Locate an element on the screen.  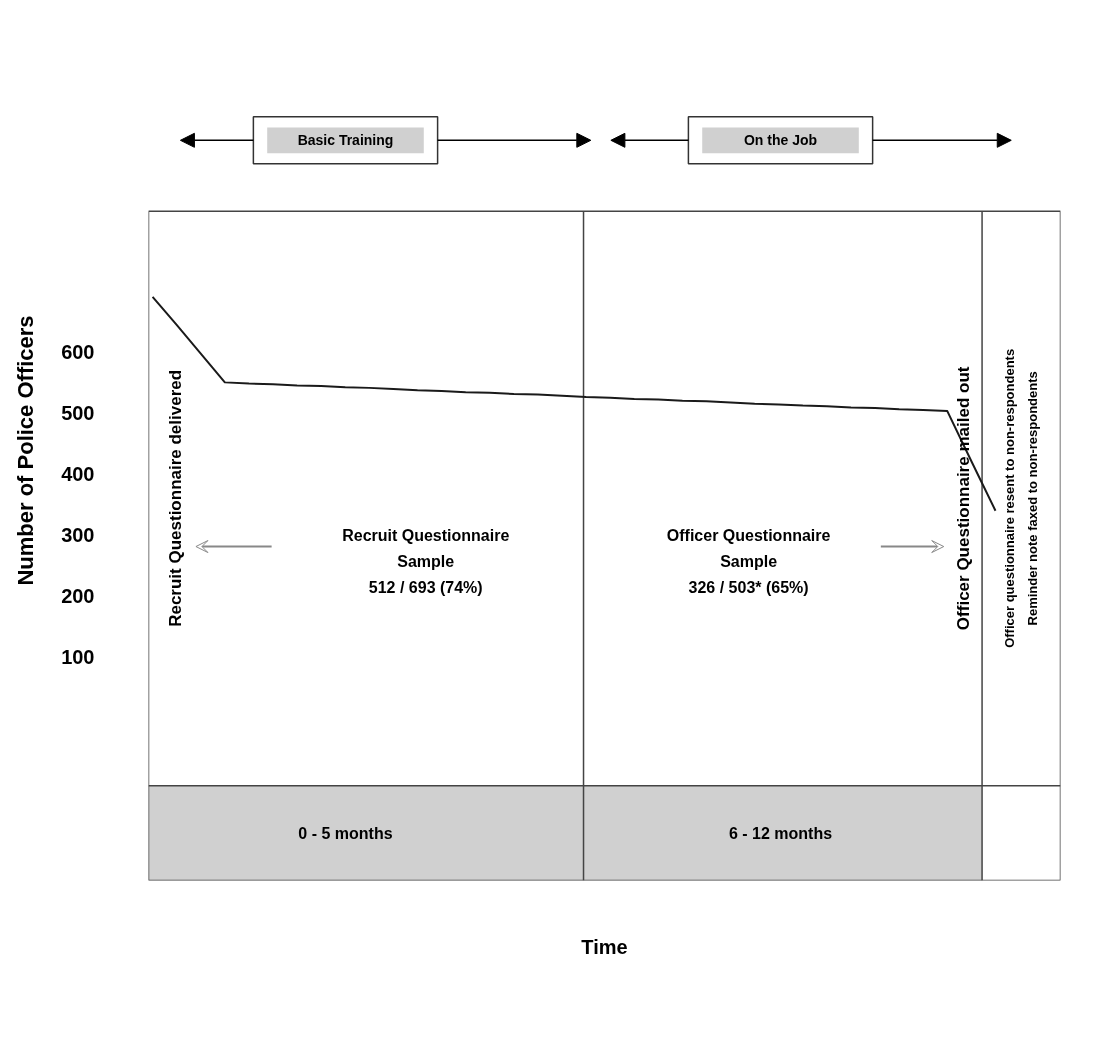
x-axis-title: Time is located at coordinates (604, 946).